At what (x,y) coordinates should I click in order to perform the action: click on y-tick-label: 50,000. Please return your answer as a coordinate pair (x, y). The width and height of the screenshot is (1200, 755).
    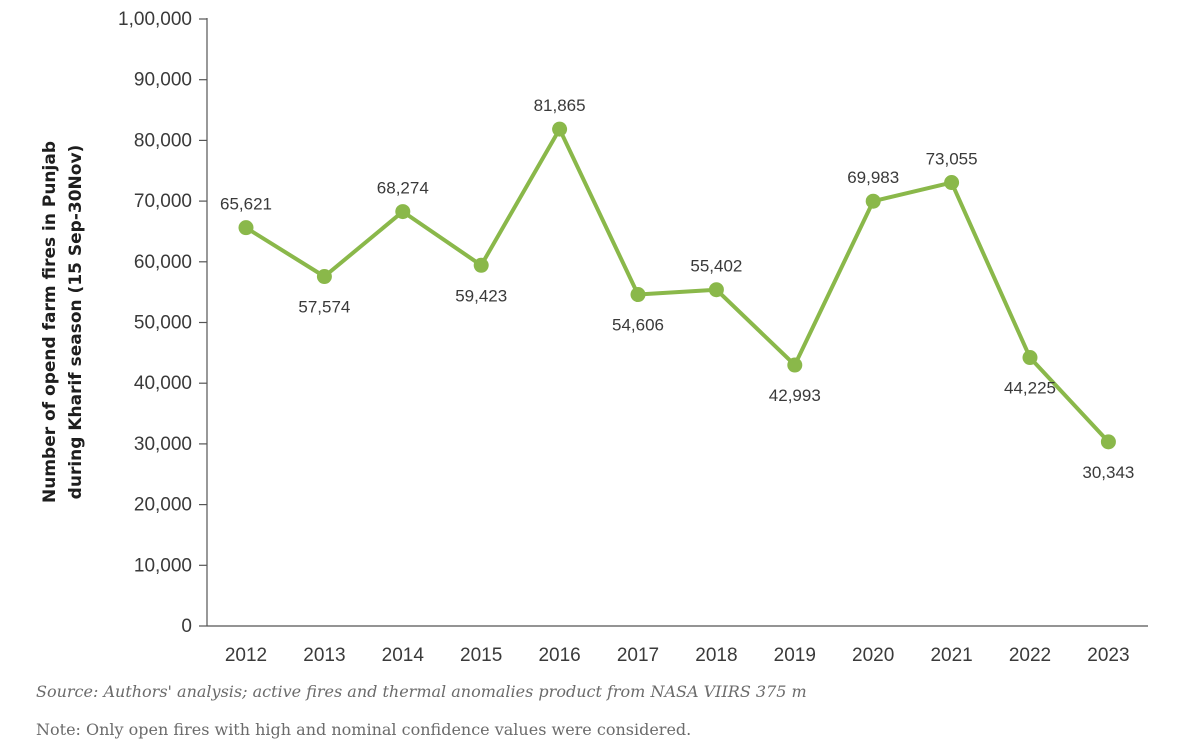
    Looking at the image, I should click on (163, 323).